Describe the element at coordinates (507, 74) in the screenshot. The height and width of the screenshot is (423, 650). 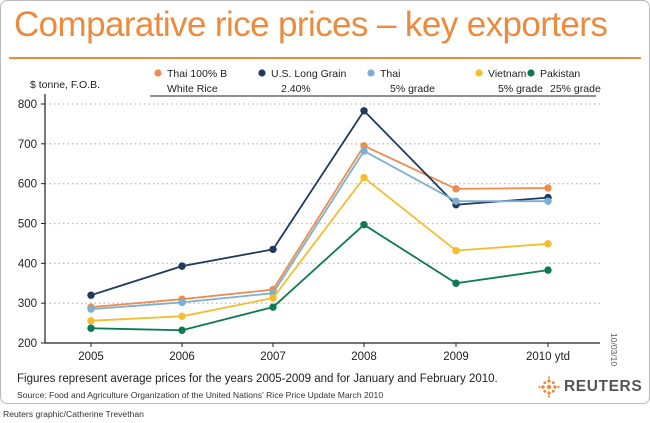
I see `legend-label: Vietnam` at that location.